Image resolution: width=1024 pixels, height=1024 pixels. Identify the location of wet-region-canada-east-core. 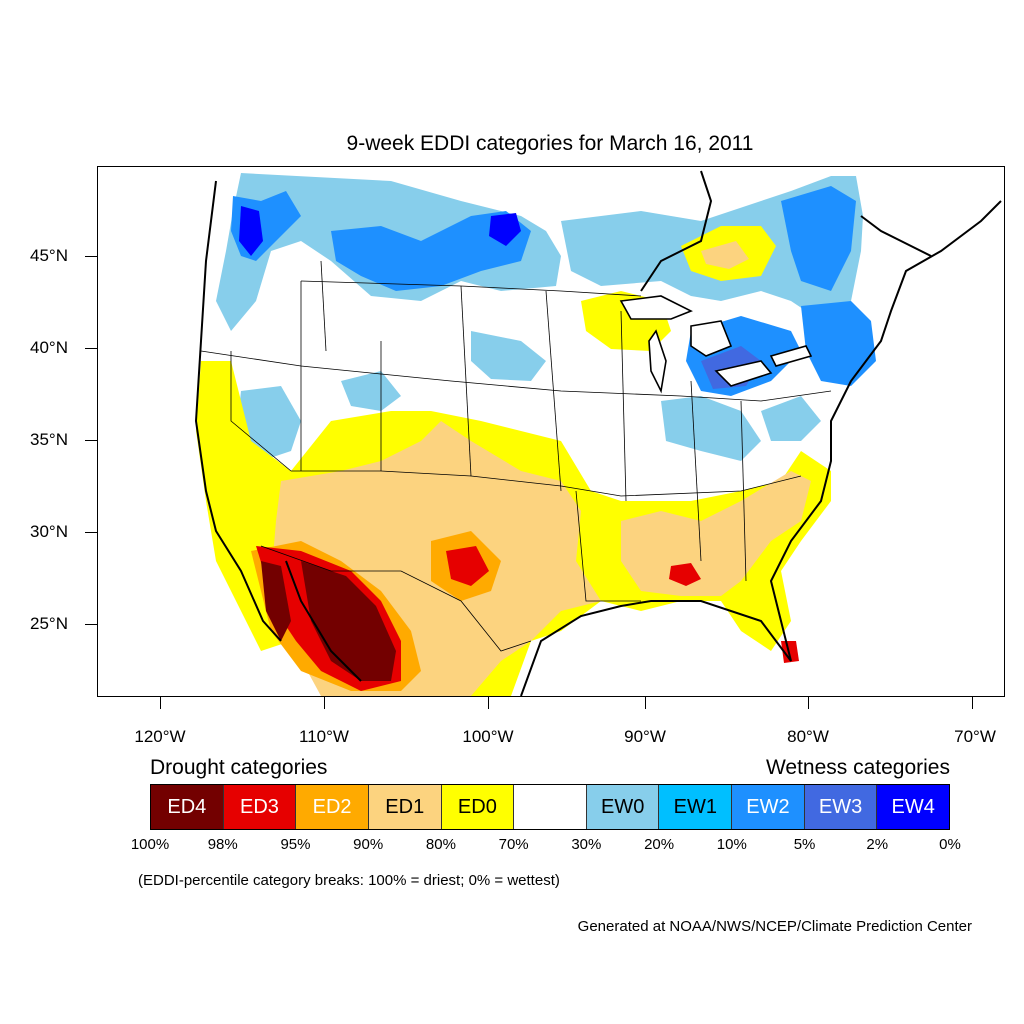
(818, 238).